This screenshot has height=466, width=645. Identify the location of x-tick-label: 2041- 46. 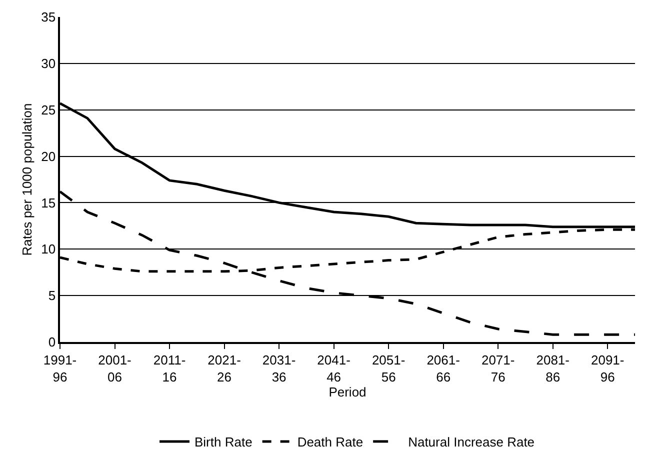
(333, 368).